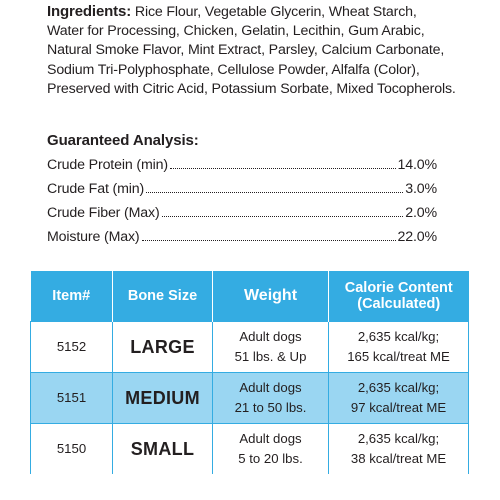 The image size is (500, 500). Describe the element at coordinates (162, 398) in the screenshot. I see `cell-bone-size: MEDIUM` at that location.